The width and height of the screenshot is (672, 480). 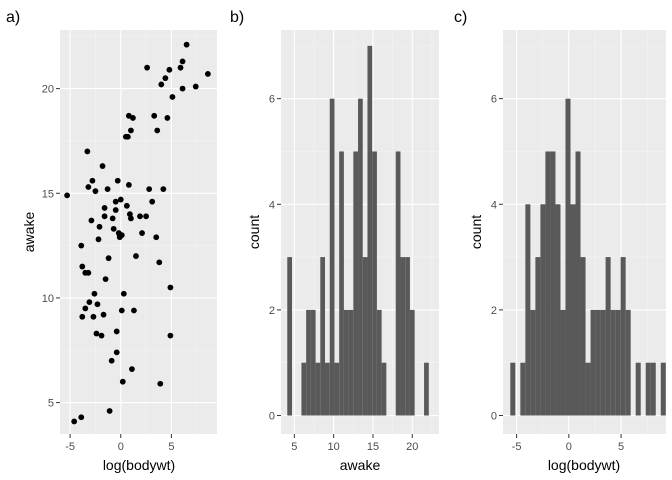 I want to click on y-tick-label: 2, so click(x=494, y=311).